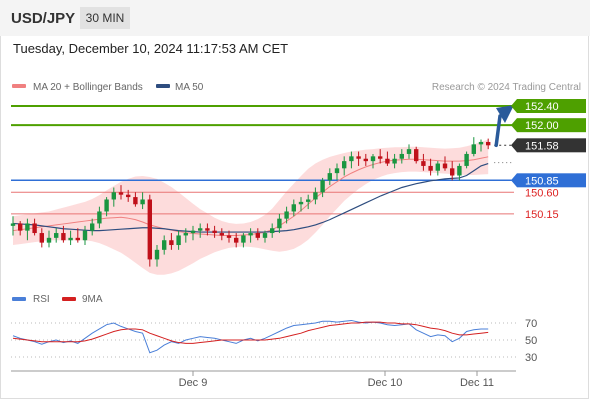 Image resolution: width=590 pixels, height=400 pixels. I want to click on x-label-dec9: Dec 9, so click(193, 383).